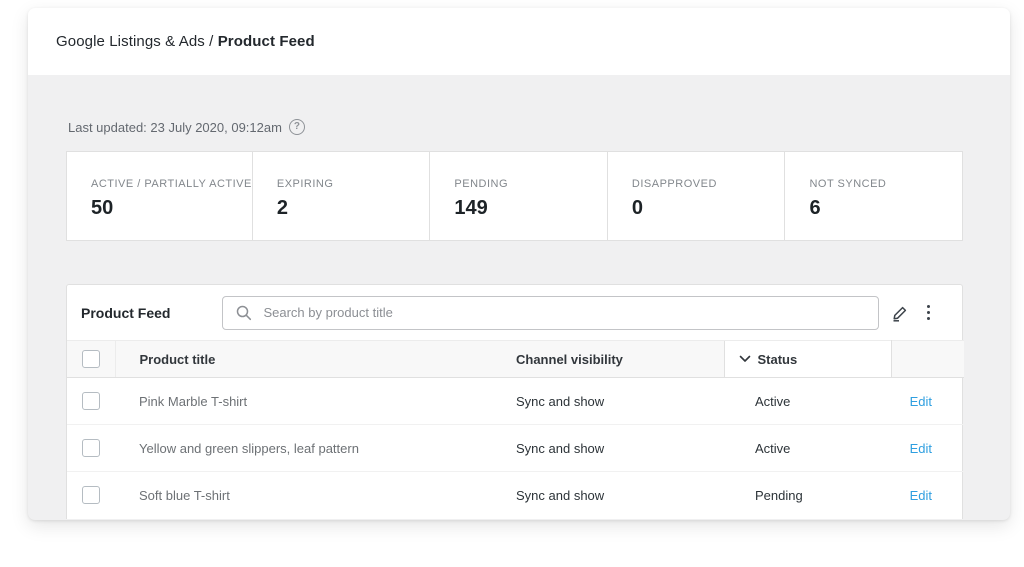 The height and width of the screenshot is (567, 1024). What do you see at coordinates (695, 196) in the screenshot?
I see `stat-disapproved: Disapproved 0` at bounding box center [695, 196].